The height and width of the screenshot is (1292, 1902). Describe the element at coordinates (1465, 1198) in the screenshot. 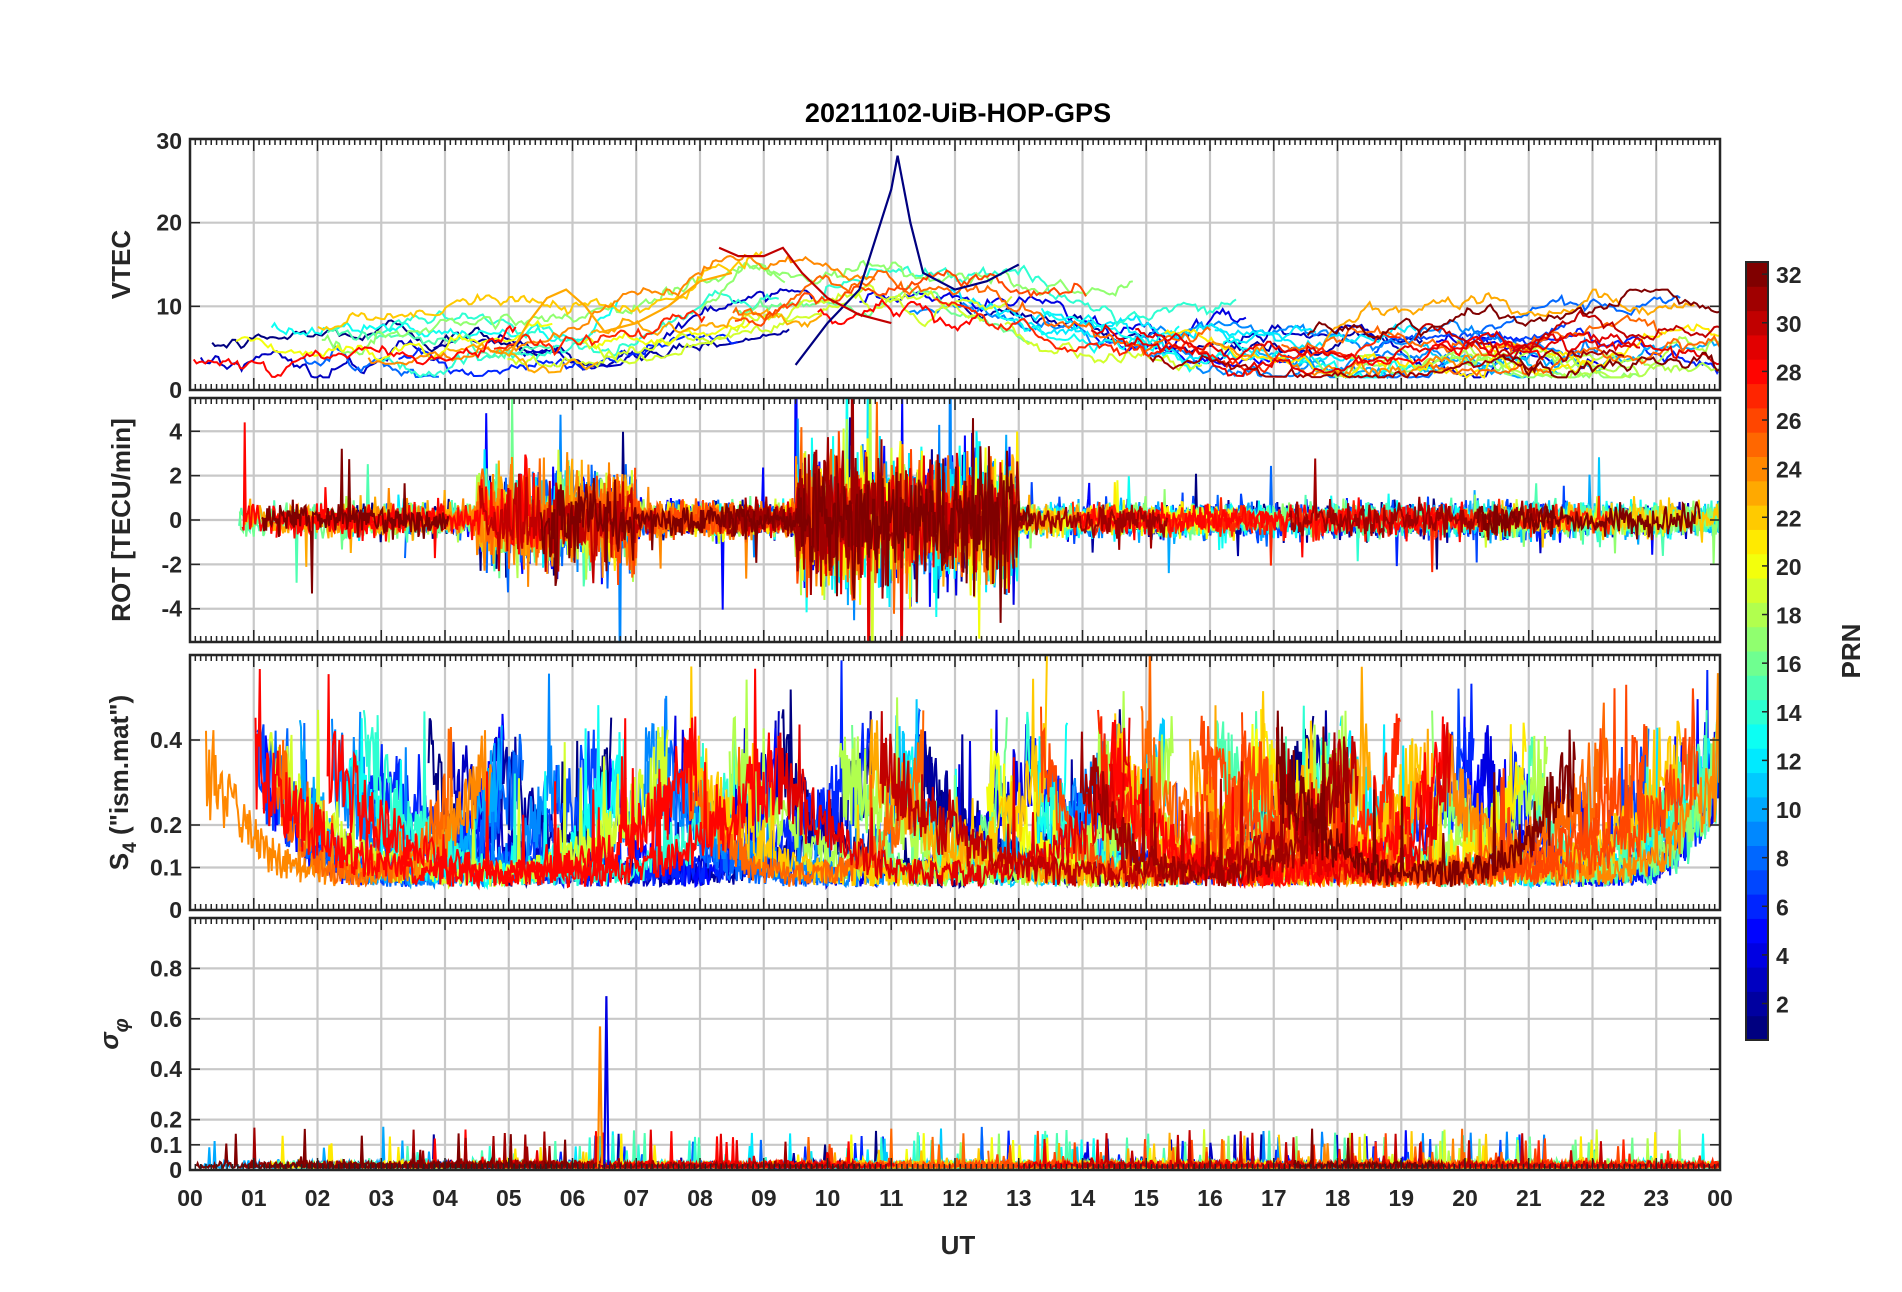

I see `x-tick-label: 20` at that location.